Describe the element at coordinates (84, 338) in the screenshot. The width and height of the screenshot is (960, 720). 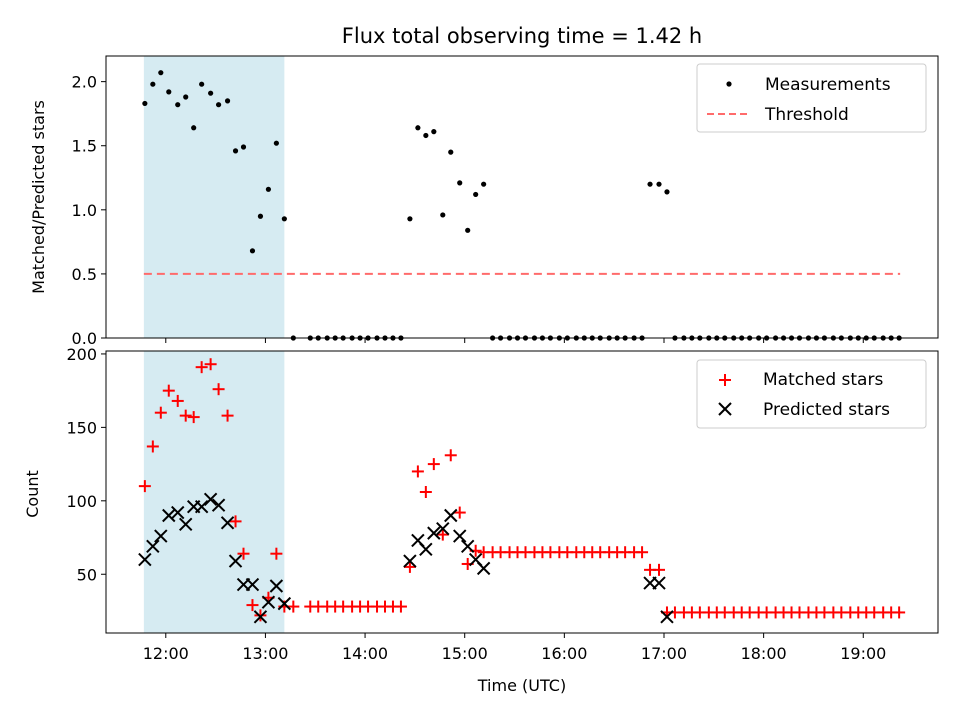
I see `top-ytick-label: 0.0` at that location.